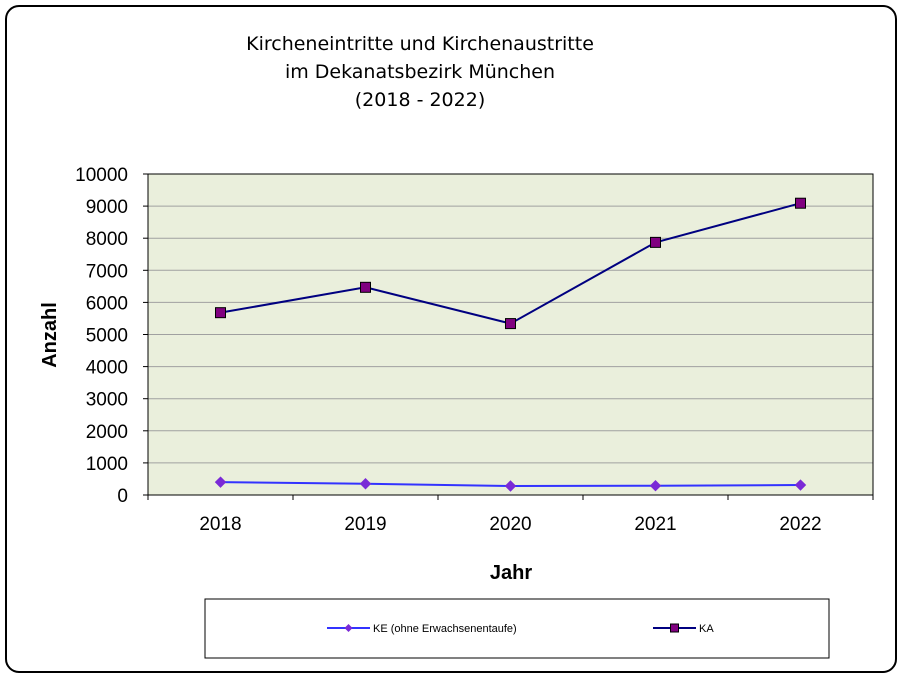 Image resolution: width=902 pixels, height=676 pixels. Describe the element at coordinates (445, 629) in the screenshot. I see `legend-label-0: KE (ohne Erwachsenentaufe)` at that location.